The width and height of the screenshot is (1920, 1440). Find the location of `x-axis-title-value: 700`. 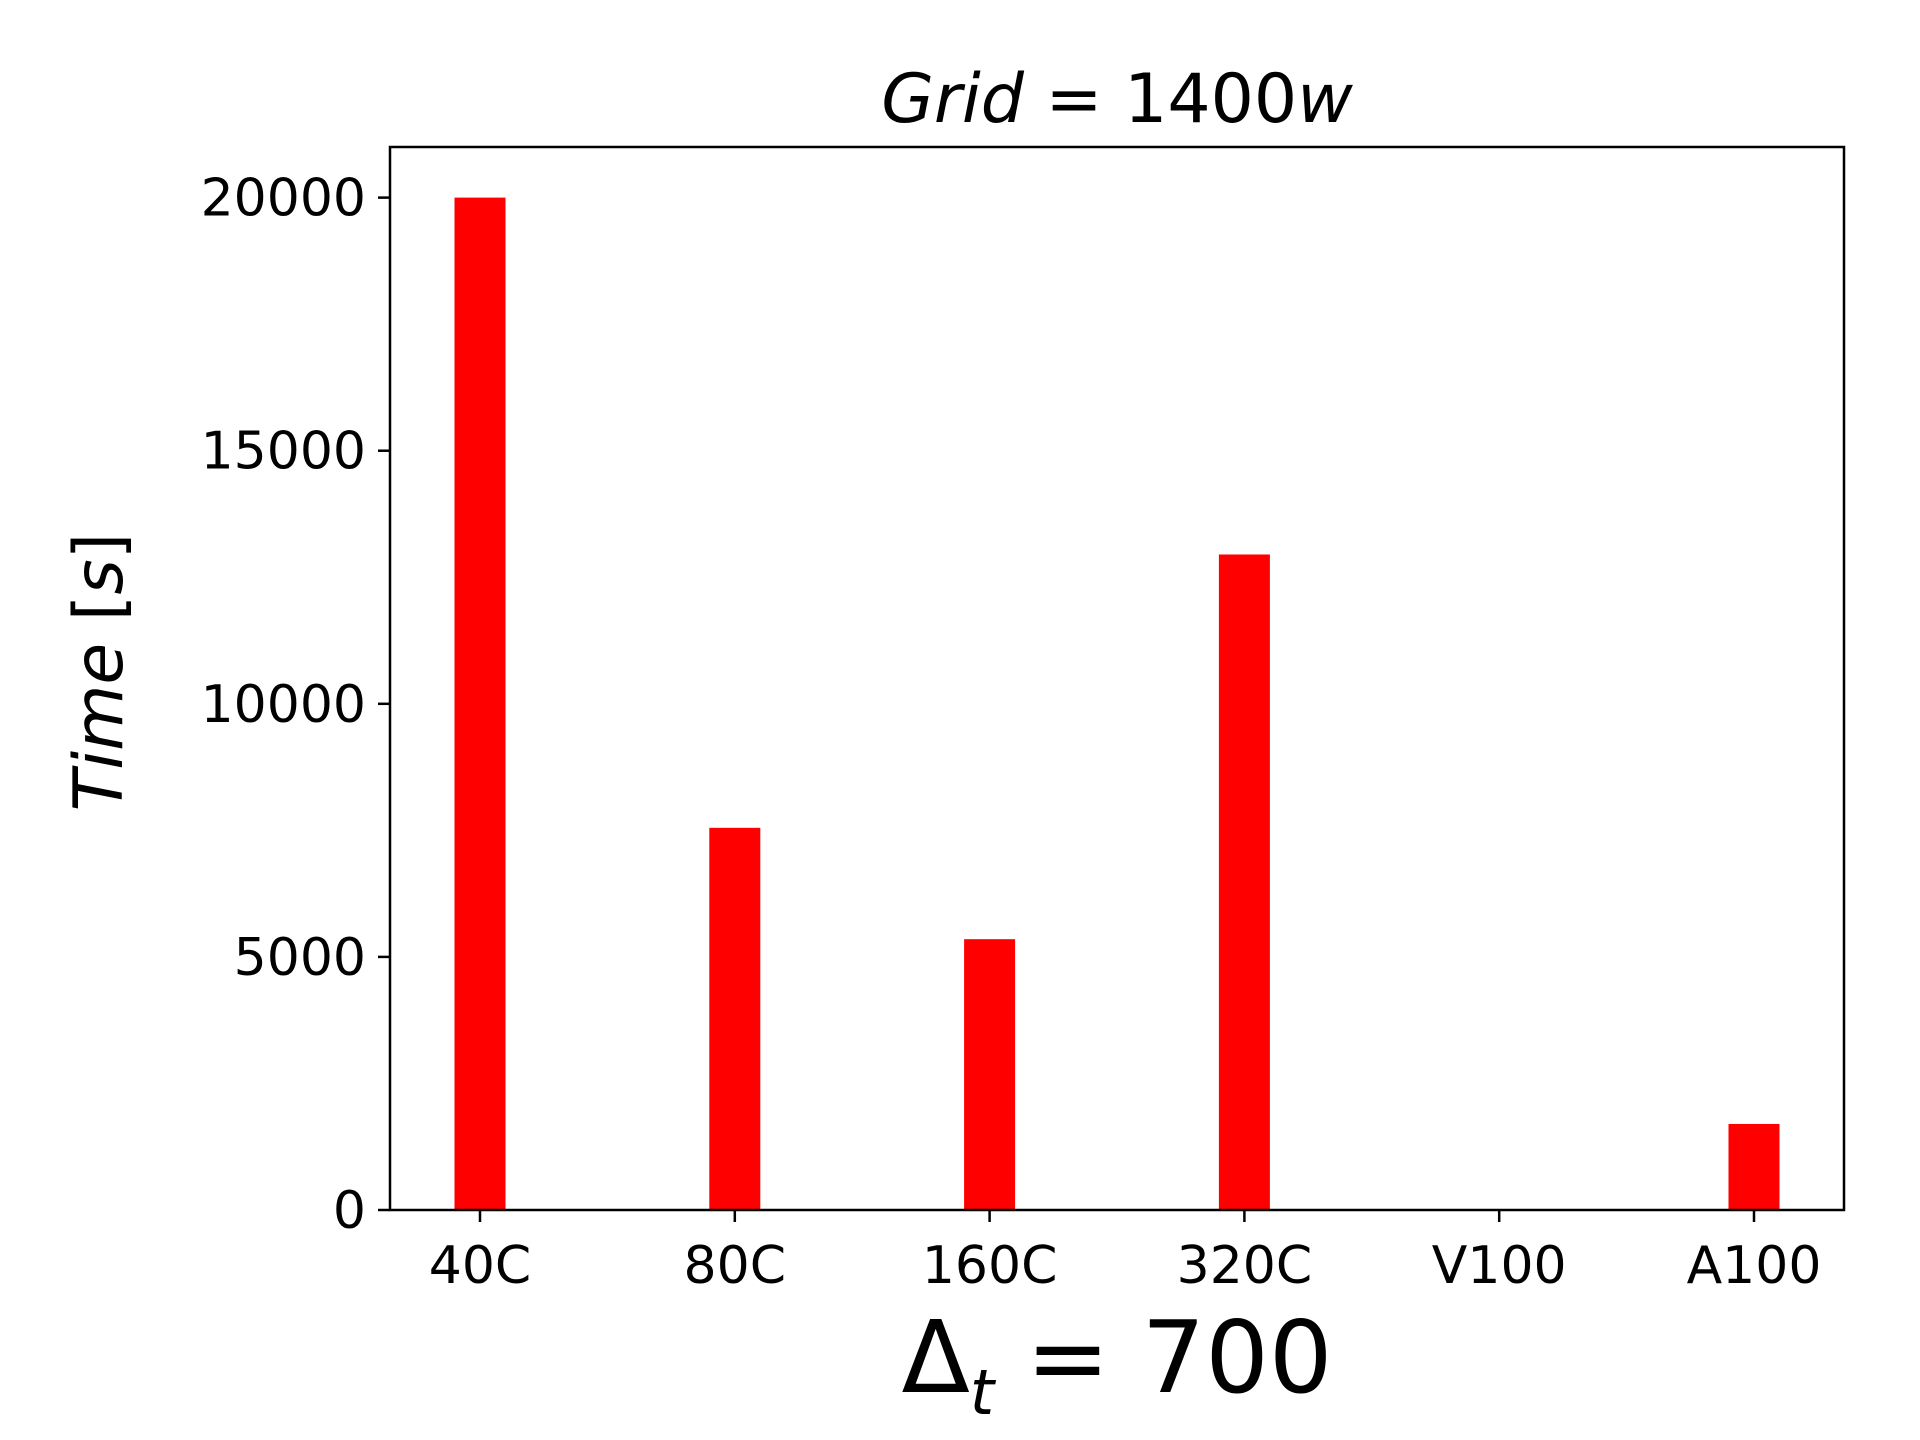

x-axis-title-value: 700 is located at coordinates (1237, 1357).